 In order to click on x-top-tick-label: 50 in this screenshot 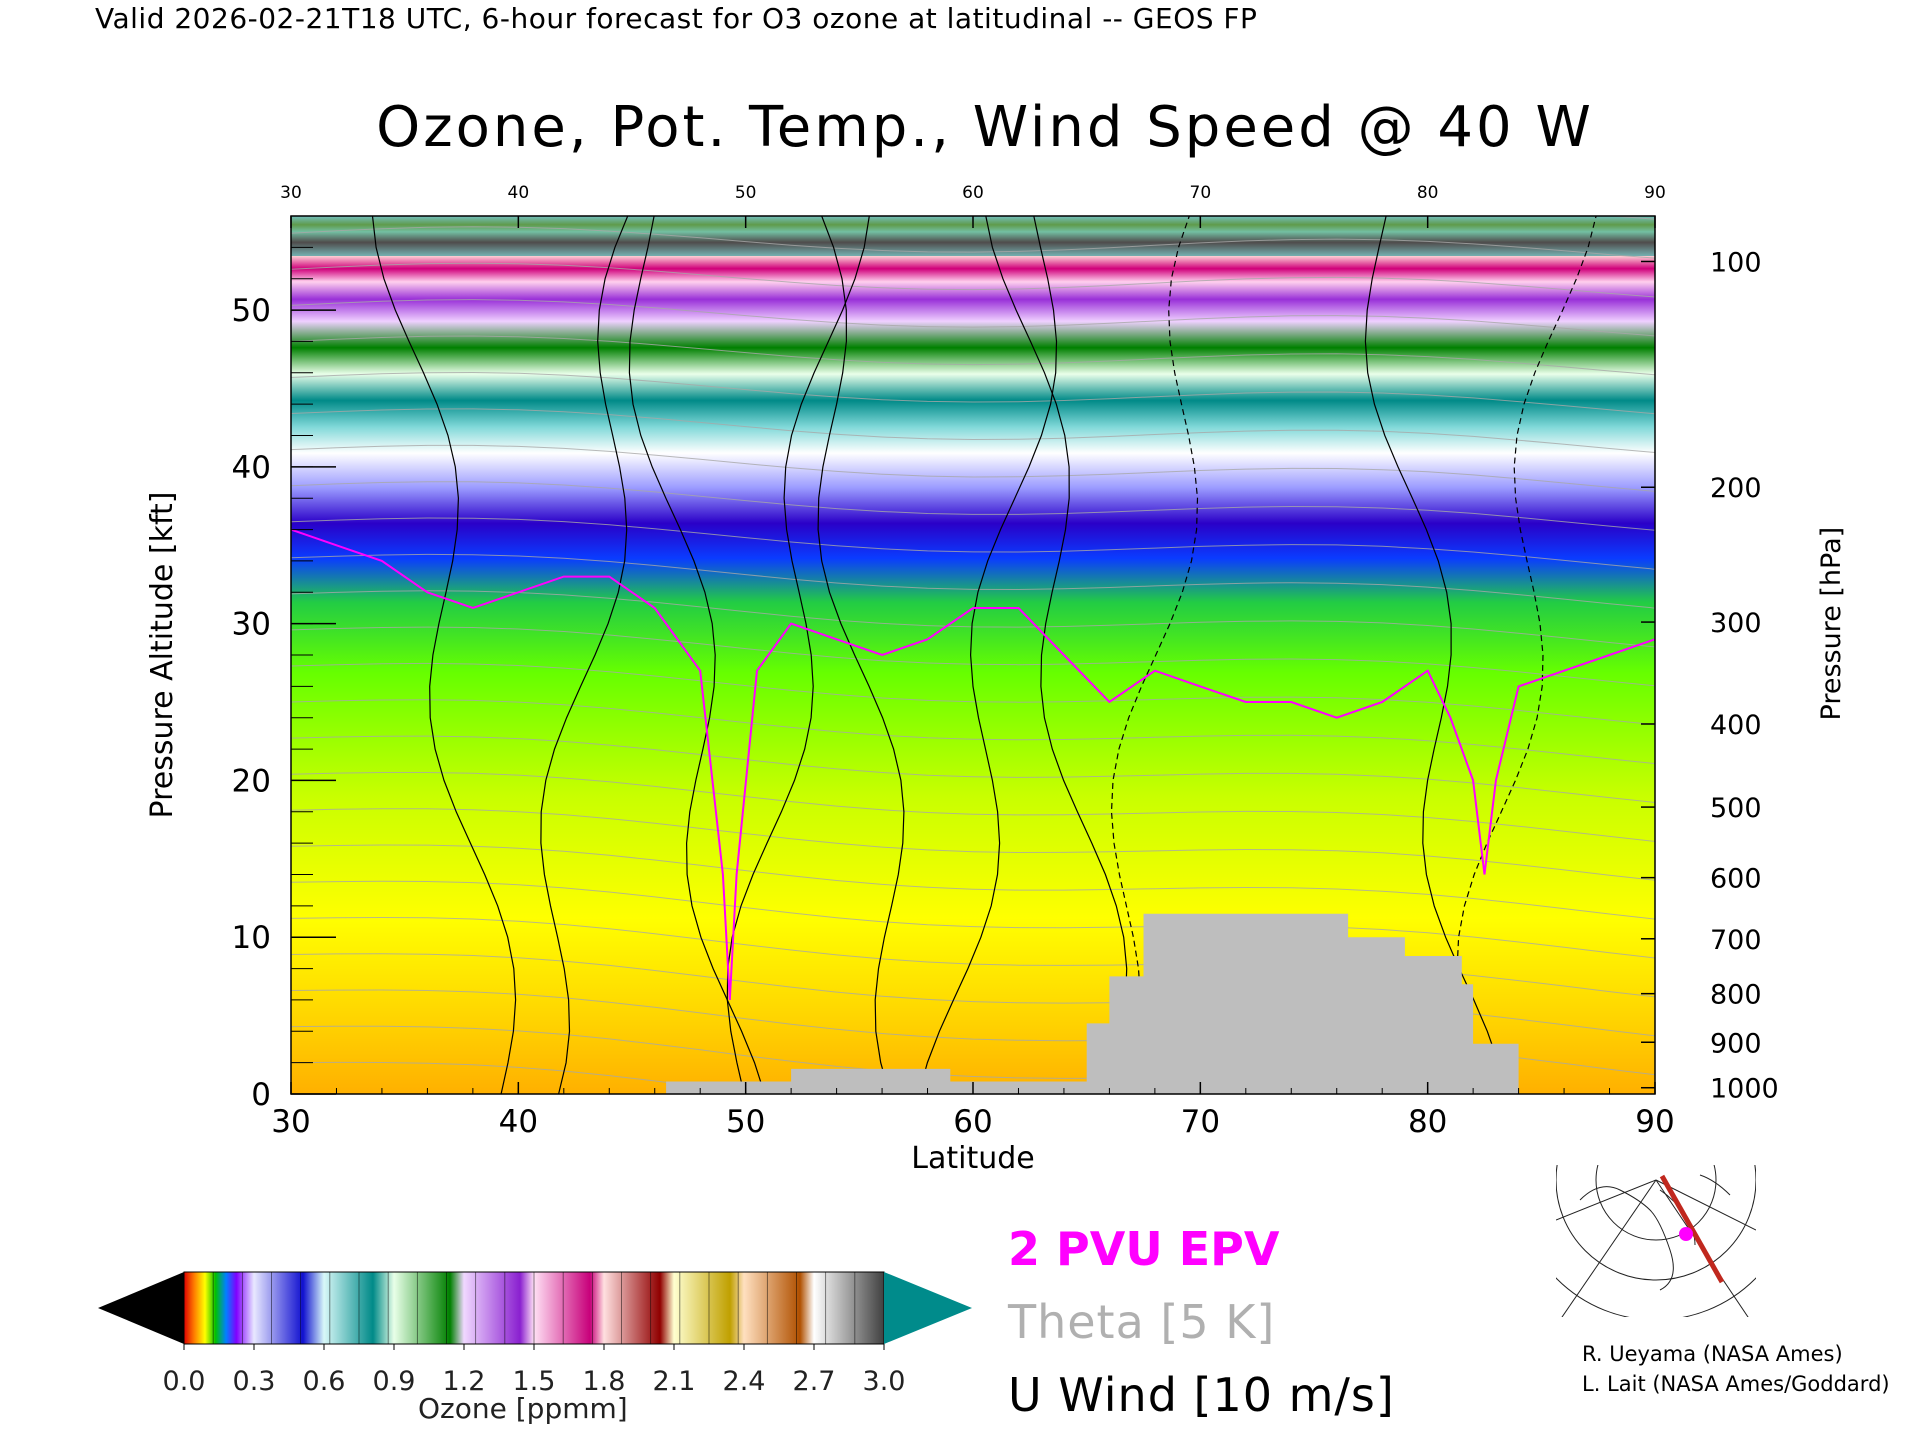, I will do `click(746, 193)`.